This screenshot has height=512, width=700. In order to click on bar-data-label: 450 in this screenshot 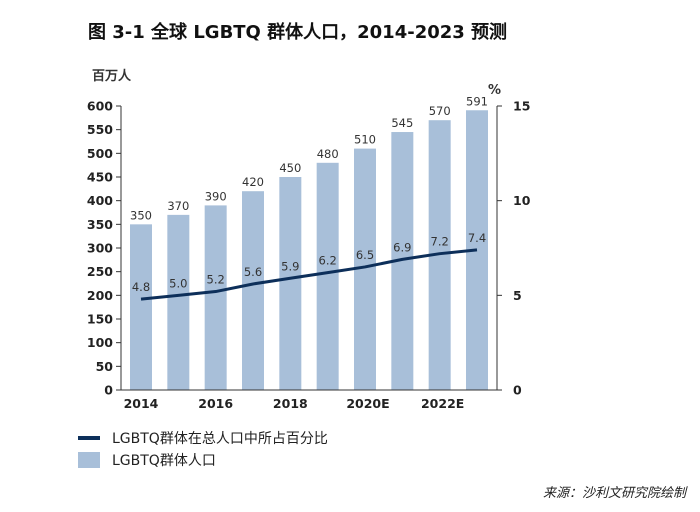, I will do `click(290, 168)`.